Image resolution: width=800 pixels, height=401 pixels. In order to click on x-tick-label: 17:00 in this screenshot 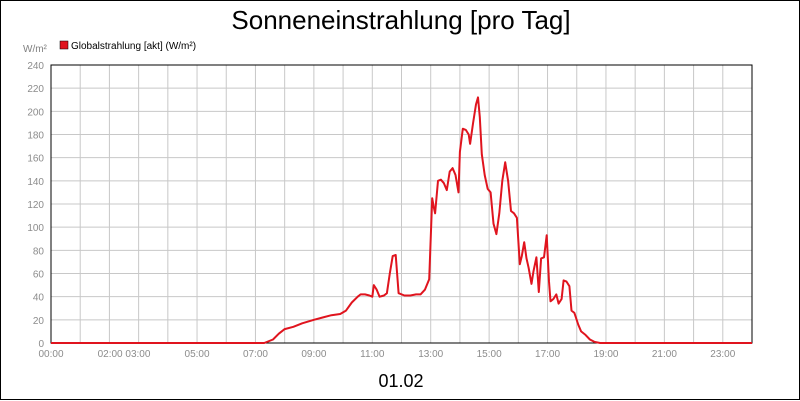, I will do `click(547, 354)`.